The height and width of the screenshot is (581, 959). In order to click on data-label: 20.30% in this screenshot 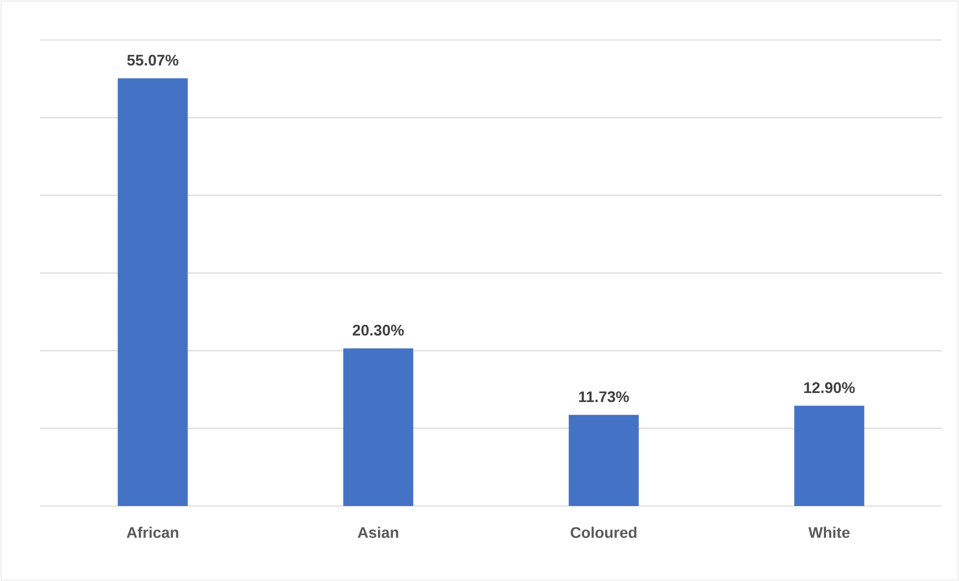, I will do `click(378, 330)`.